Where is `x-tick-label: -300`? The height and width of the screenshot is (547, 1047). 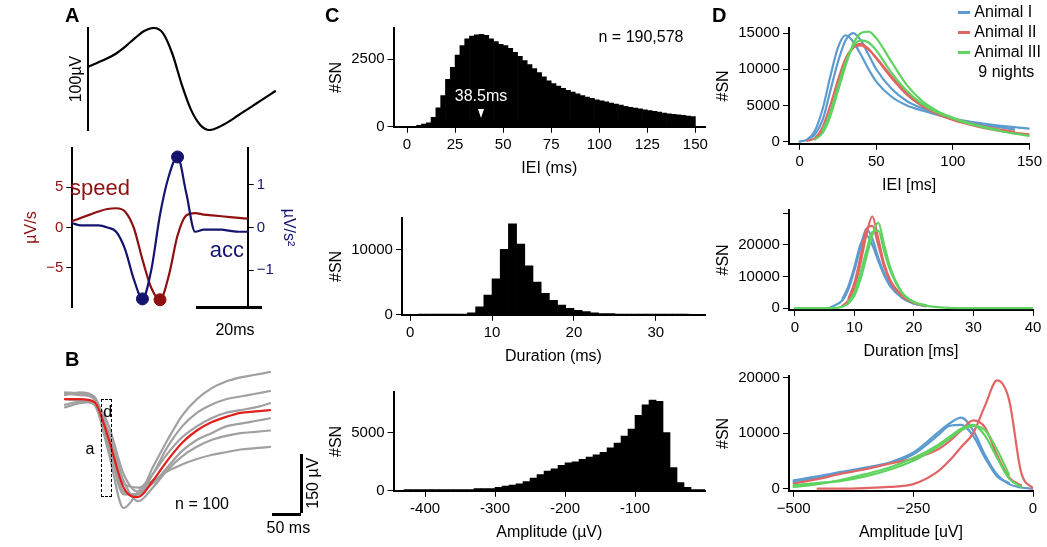
x-tick-label: -300 is located at coordinates (495, 507).